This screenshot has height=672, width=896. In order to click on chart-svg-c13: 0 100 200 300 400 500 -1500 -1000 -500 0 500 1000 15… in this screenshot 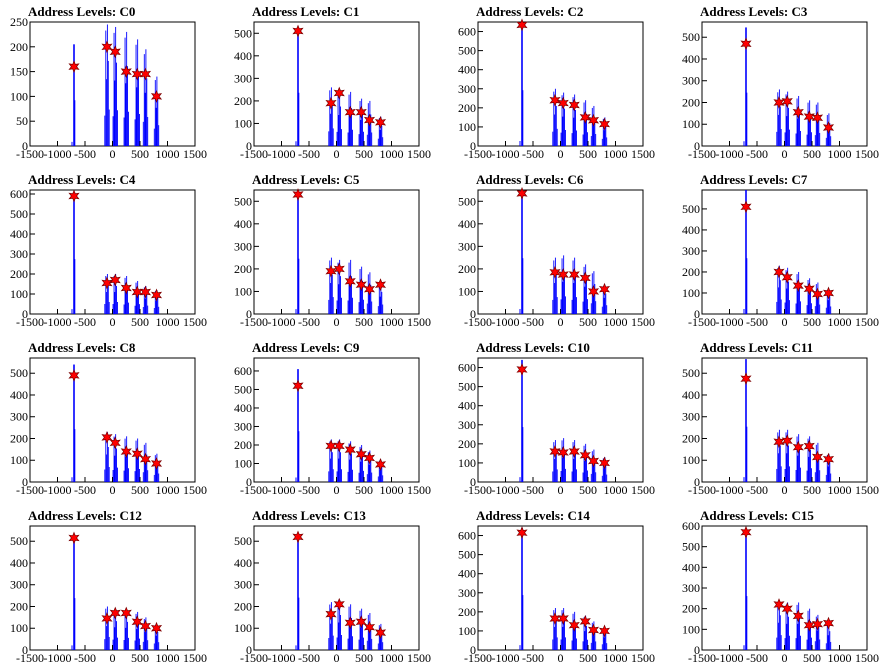, I will do `click(332, 595)`.